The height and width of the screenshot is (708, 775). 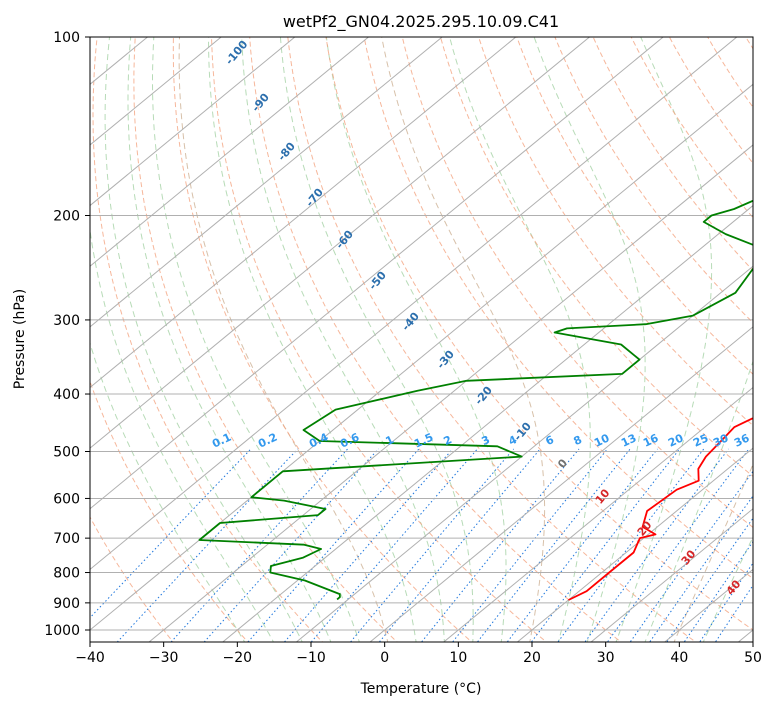 What do you see at coordinates (532, 658) in the screenshot?
I see `x-tick-label: 20` at bounding box center [532, 658].